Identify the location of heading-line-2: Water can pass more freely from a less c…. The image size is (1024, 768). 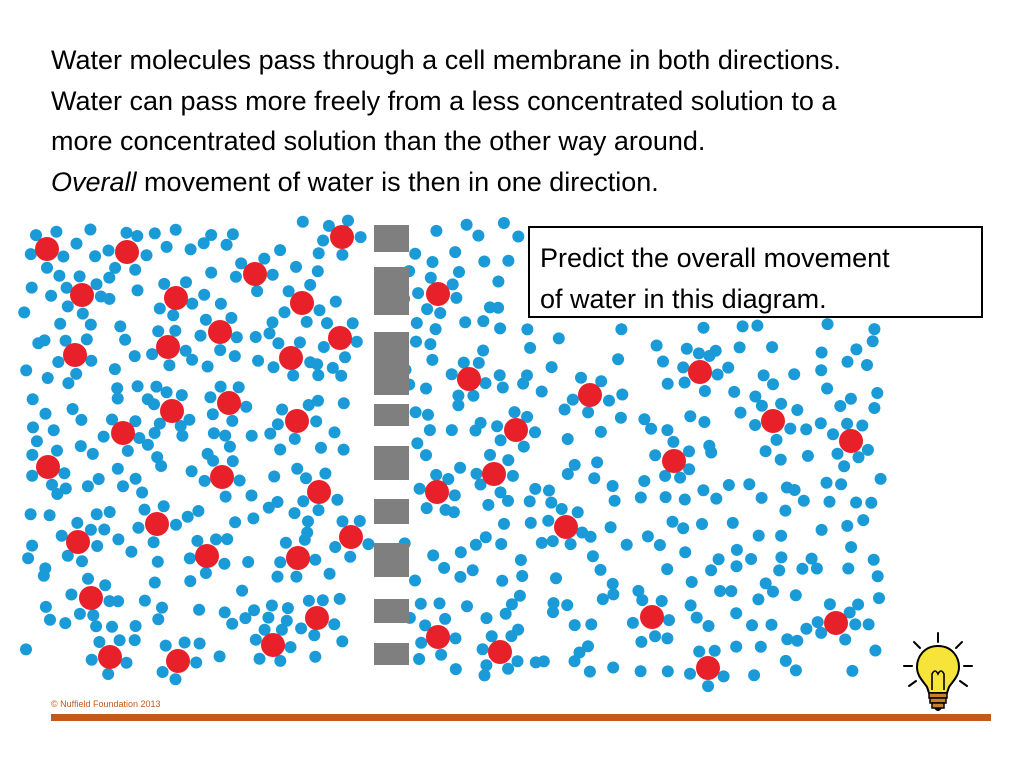
(444, 100).